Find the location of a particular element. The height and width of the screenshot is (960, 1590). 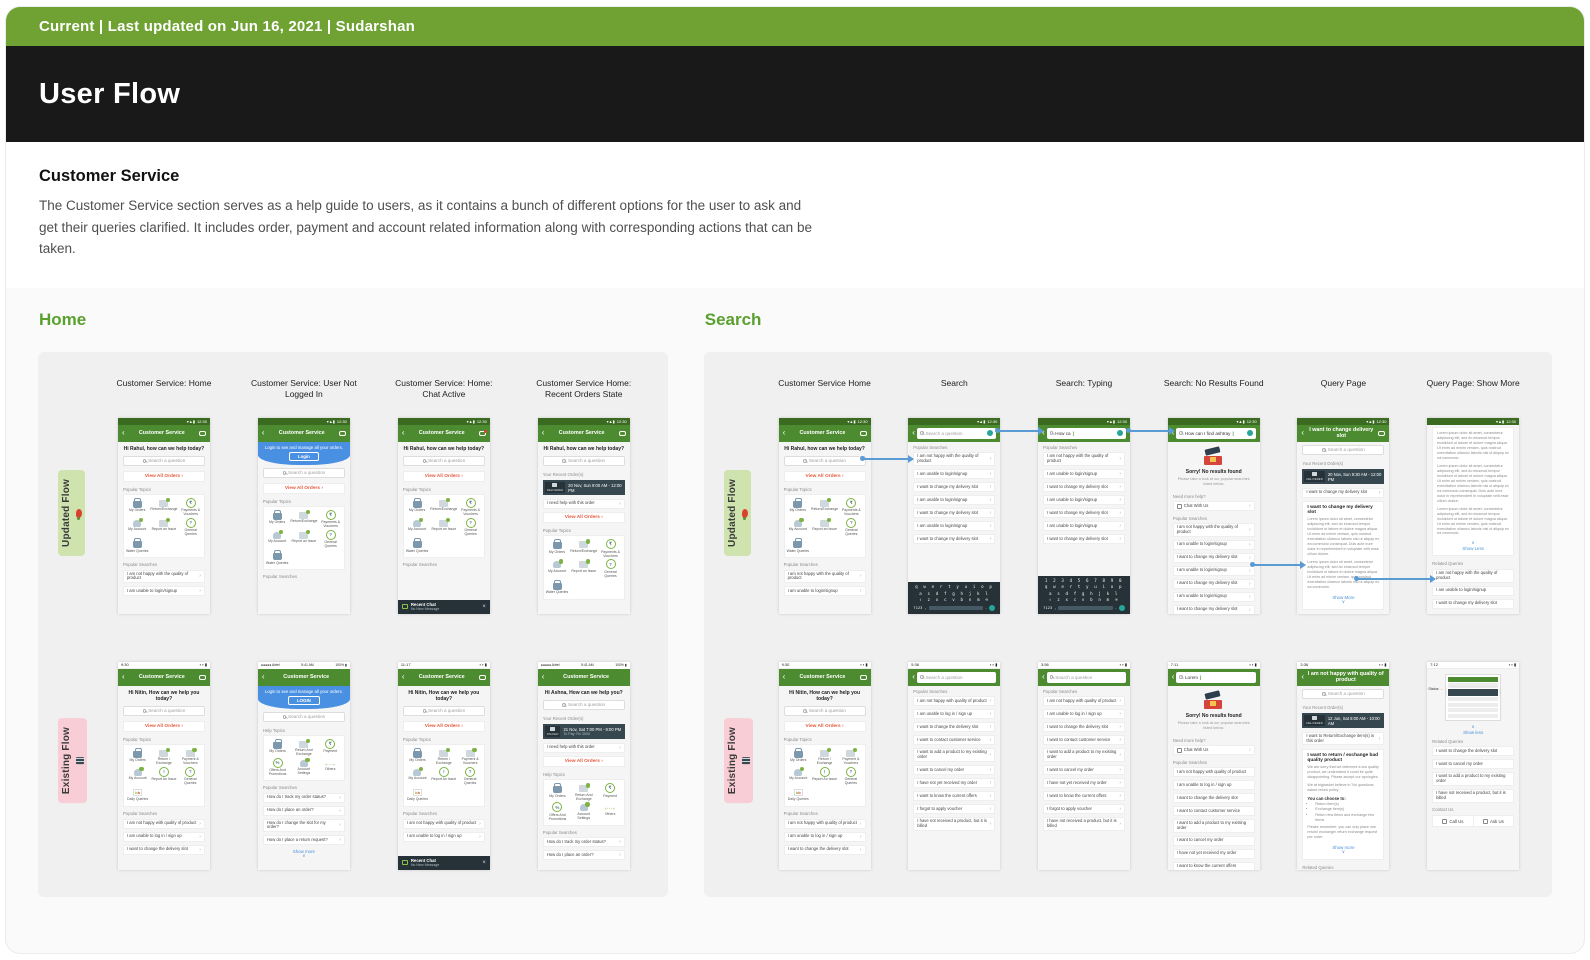

search-suggestion-row: I want to change my delivery slot › is located at coordinates (1084, 512).